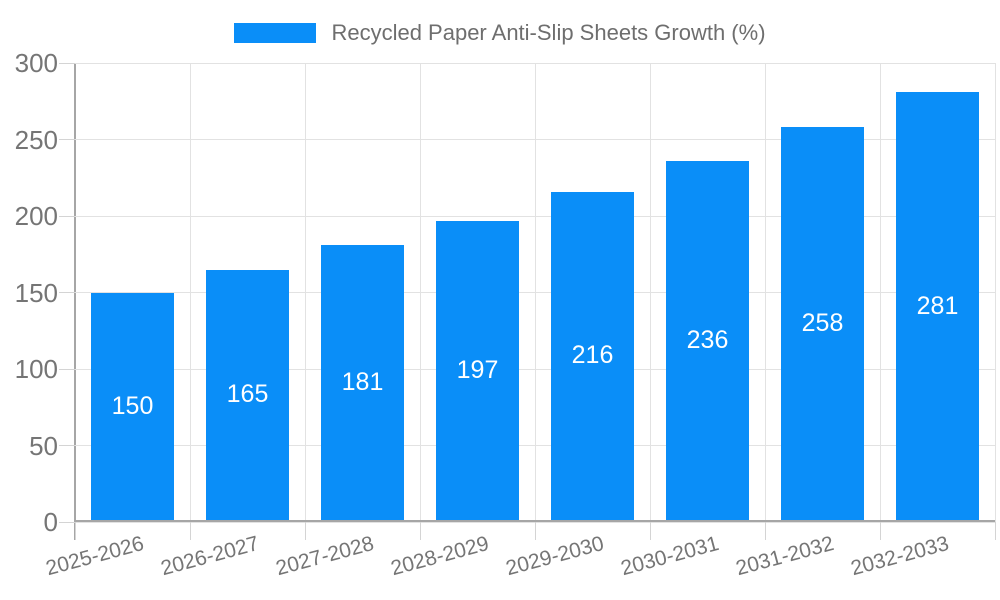 The width and height of the screenshot is (1000, 600). I want to click on y-tick-label: 150, so click(36, 292).